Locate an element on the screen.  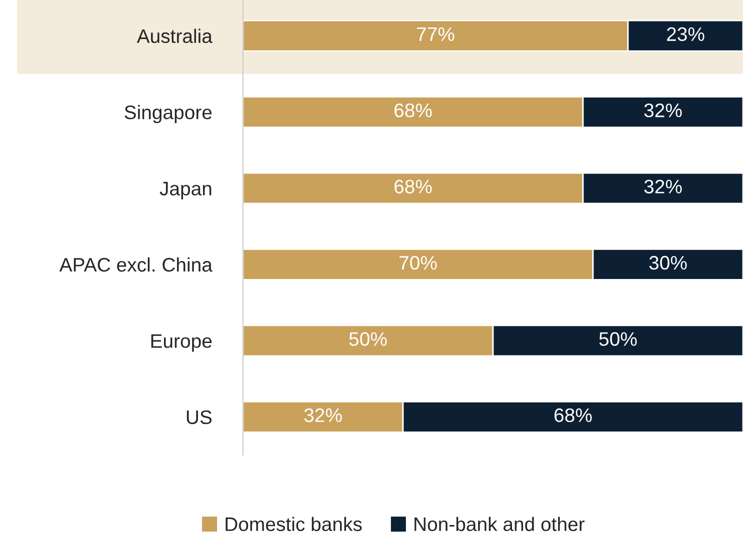
legend-label: Domestic banks is located at coordinates (294, 524).